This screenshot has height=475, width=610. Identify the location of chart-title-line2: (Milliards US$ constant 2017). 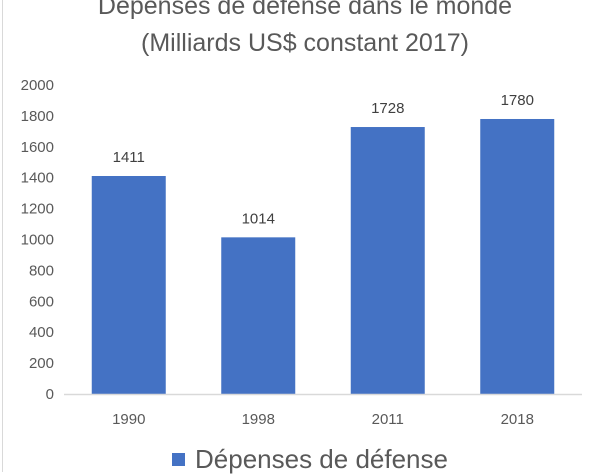
(305, 43).